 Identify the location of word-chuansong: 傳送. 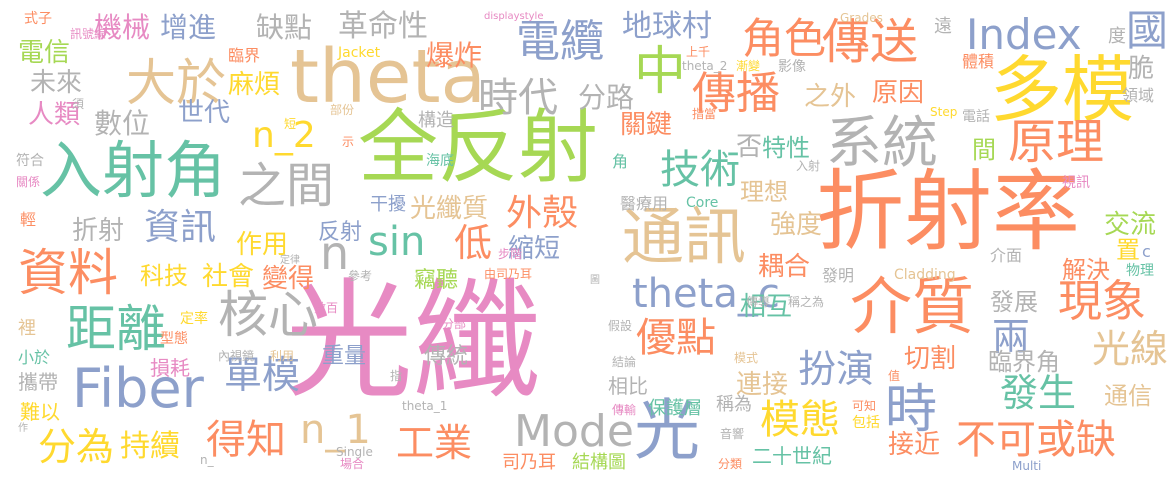
(870, 42).